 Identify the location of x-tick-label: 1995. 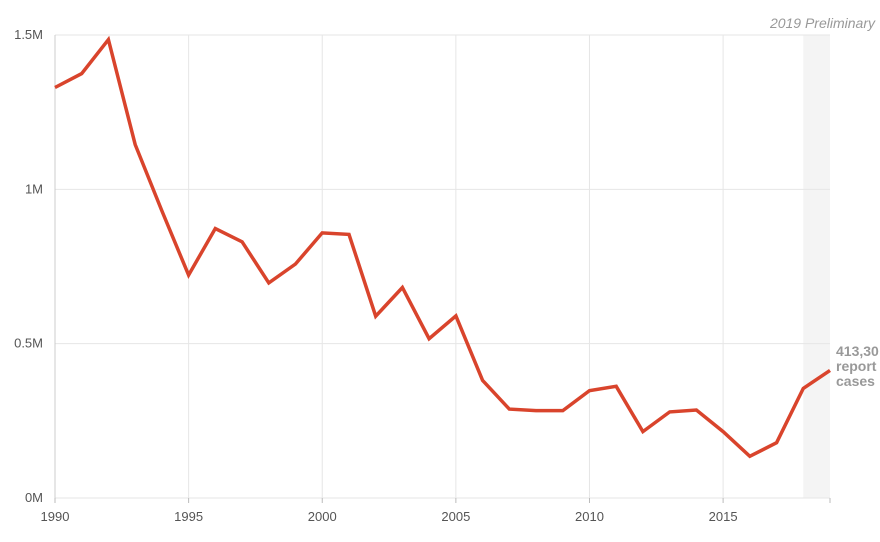
(188, 516).